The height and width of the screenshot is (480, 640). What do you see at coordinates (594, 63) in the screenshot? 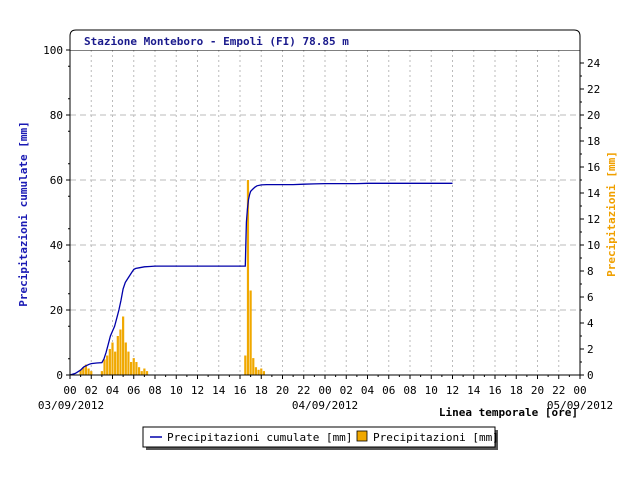
I see `y-right-tick-label: 24` at bounding box center [594, 63].